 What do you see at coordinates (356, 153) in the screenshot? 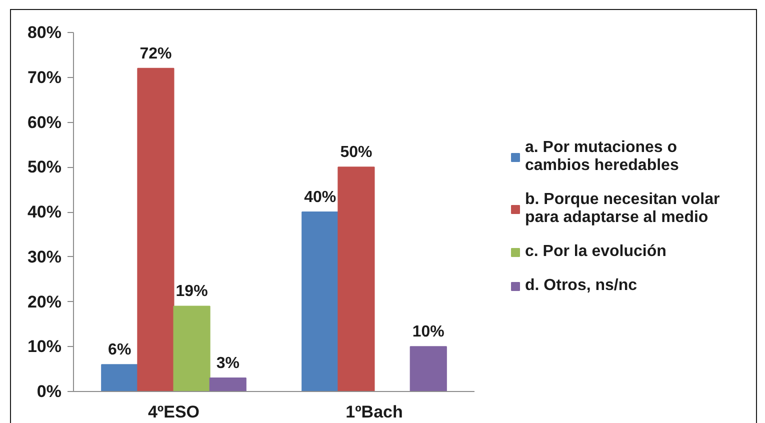
I see `data-label: 50%` at bounding box center [356, 153].